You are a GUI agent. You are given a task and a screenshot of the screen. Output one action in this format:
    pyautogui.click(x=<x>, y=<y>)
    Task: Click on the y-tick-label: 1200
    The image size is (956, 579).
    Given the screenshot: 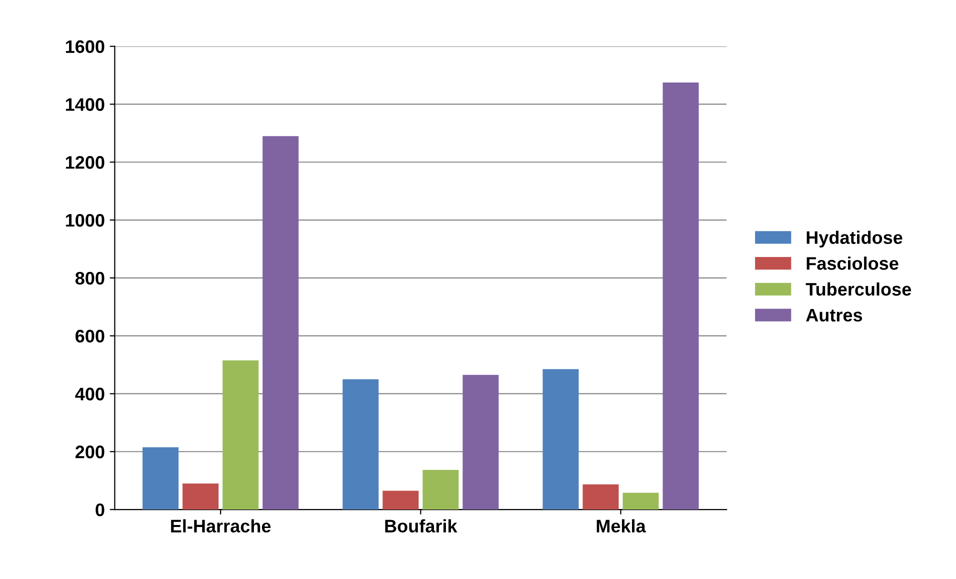 What is the action you would take?
    pyautogui.click(x=85, y=162)
    